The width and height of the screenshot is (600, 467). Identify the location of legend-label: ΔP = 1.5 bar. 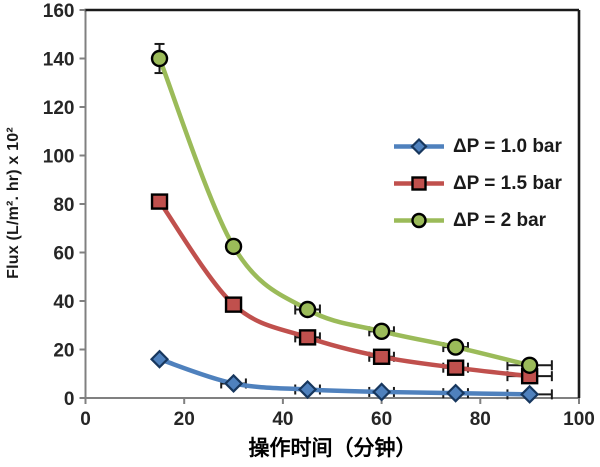
(507, 183).